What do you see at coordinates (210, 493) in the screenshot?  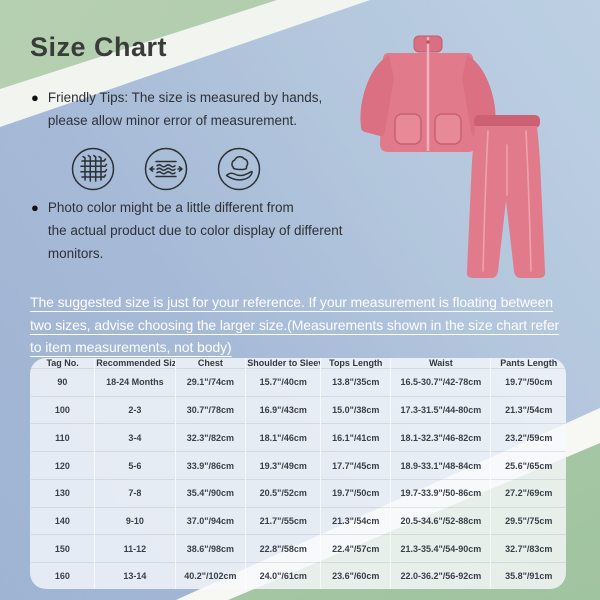 I see `cell-chest: 35.4"/90cm` at bounding box center [210, 493].